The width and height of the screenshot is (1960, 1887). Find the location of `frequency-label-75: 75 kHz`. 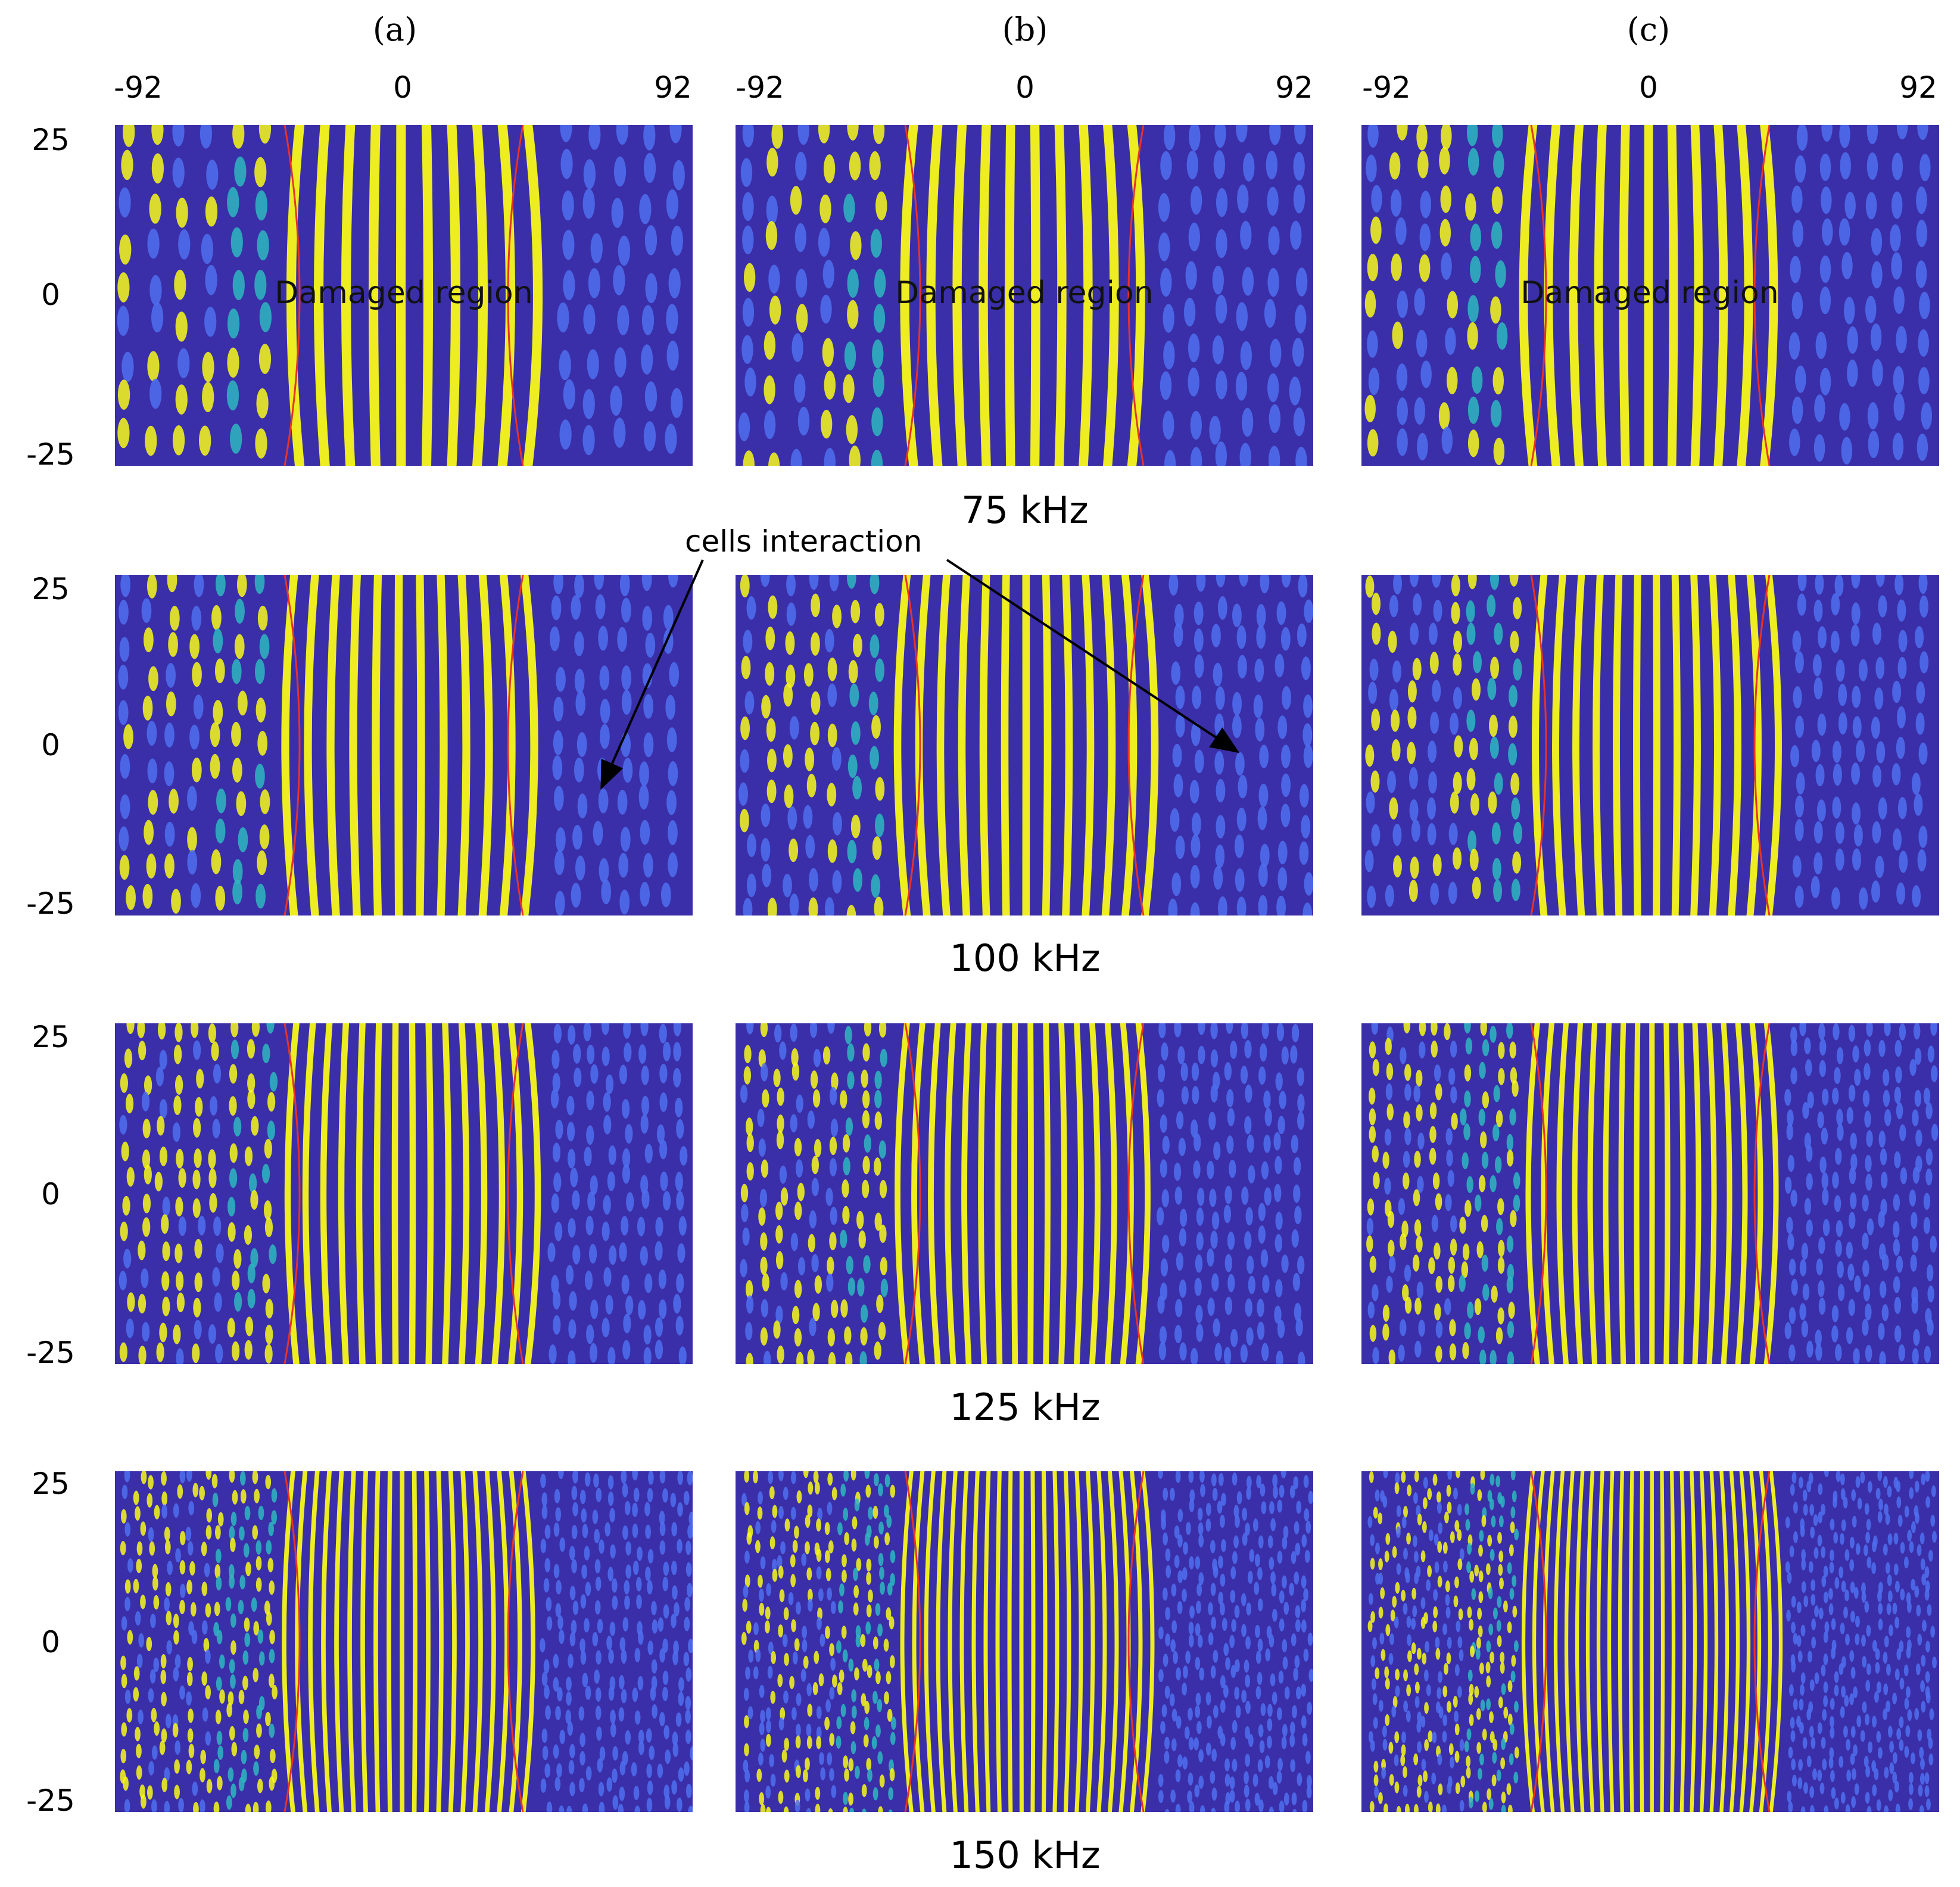

frequency-label-75: 75 kHz is located at coordinates (1025, 510).